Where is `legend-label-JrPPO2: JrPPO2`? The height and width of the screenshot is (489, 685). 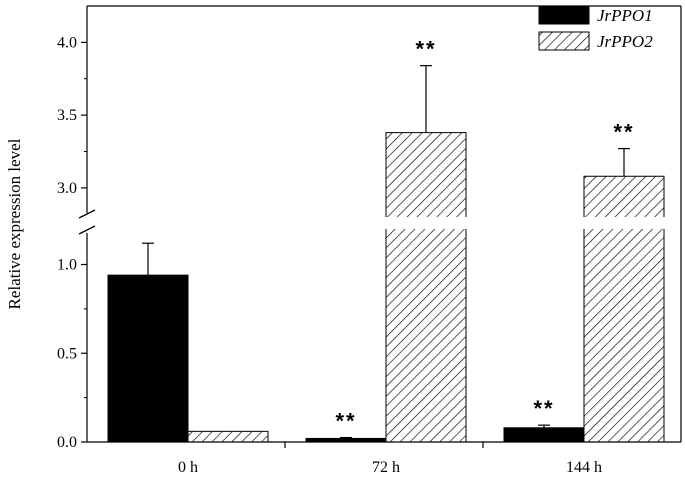
legend-label-JrPPO2: JrPPO2 is located at coordinates (625, 41).